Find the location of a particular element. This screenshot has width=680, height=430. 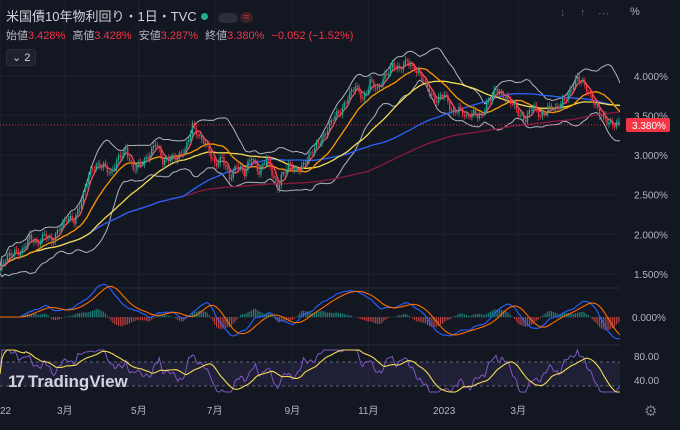

symbol-title: 米国債10年物利回り・1日・TVC is located at coordinates (101, 16).